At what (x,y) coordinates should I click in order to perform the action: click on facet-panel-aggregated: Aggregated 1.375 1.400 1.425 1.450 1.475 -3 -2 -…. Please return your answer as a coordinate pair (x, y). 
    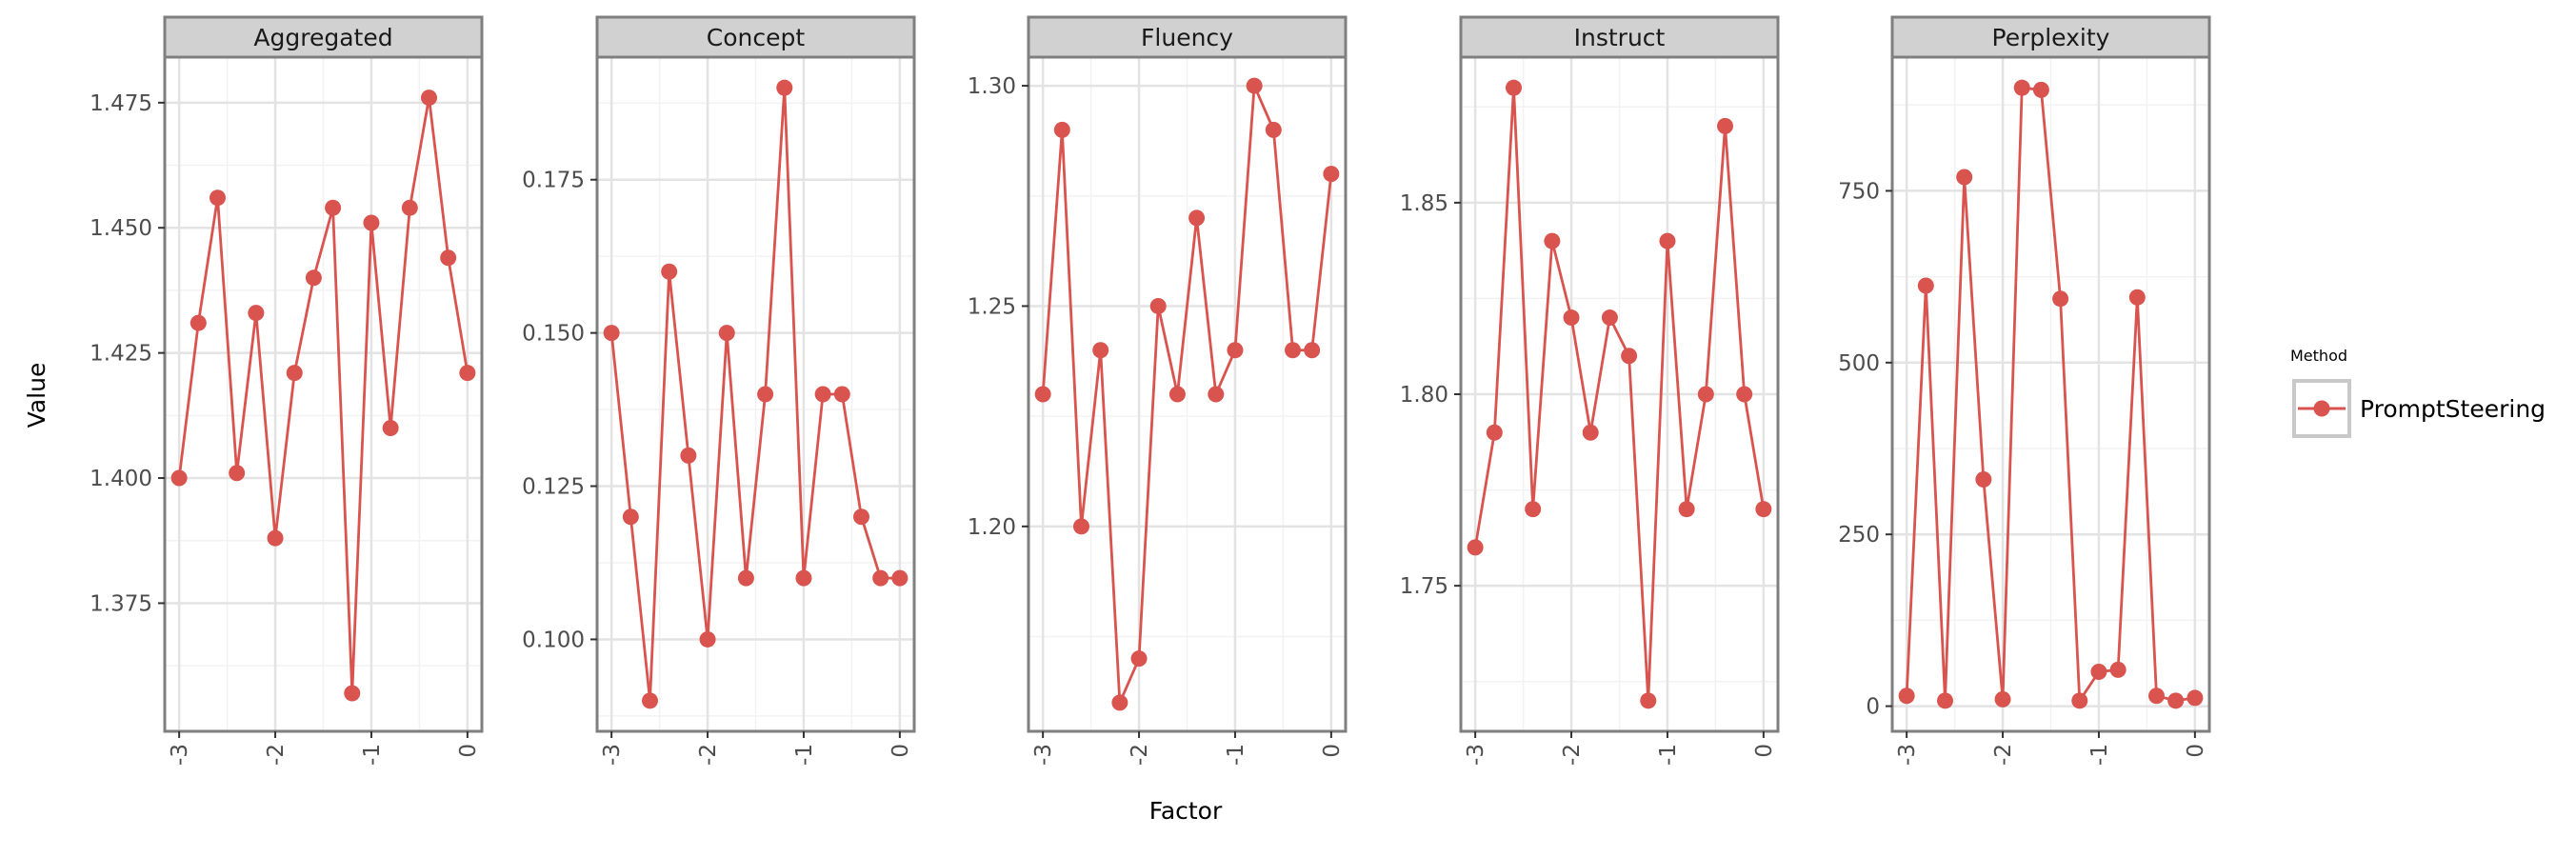
    Looking at the image, I should click on (287, 390).